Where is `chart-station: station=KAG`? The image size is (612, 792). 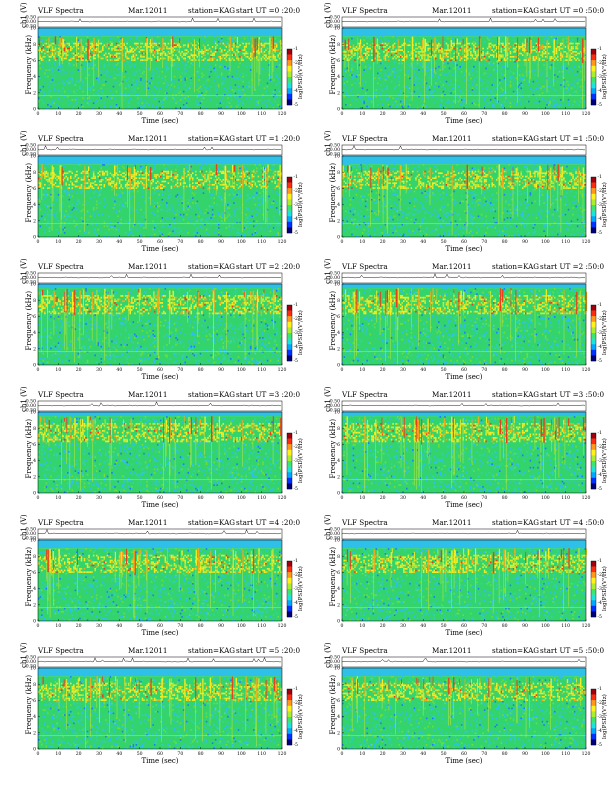
chart-station: station=KAG is located at coordinates (515, 10).